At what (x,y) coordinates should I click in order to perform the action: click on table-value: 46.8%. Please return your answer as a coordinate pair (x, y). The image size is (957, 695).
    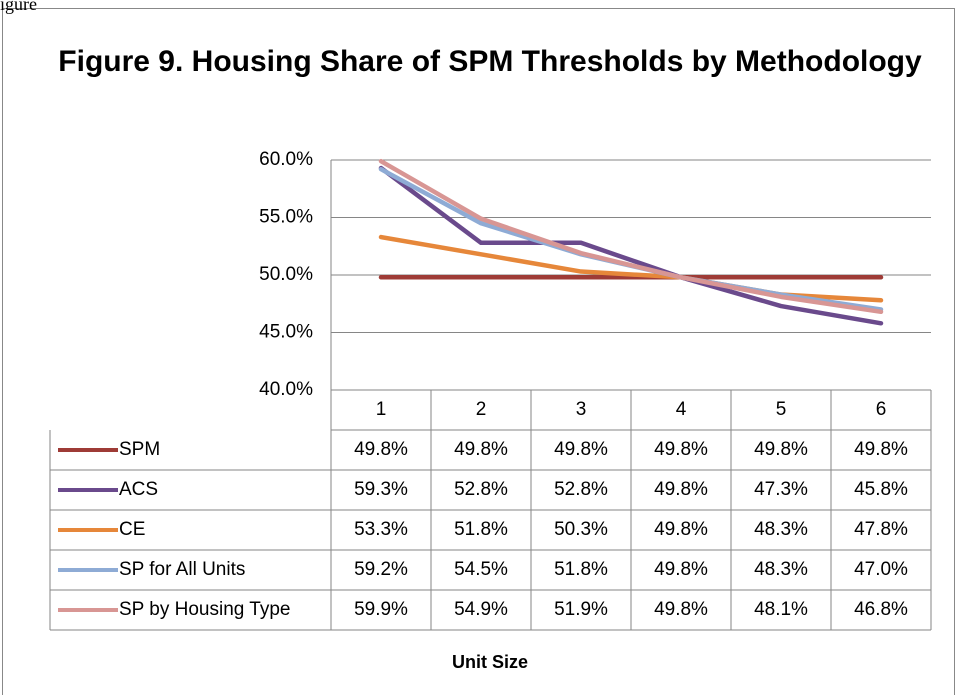
    Looking at the image, I should click on (881, 609).